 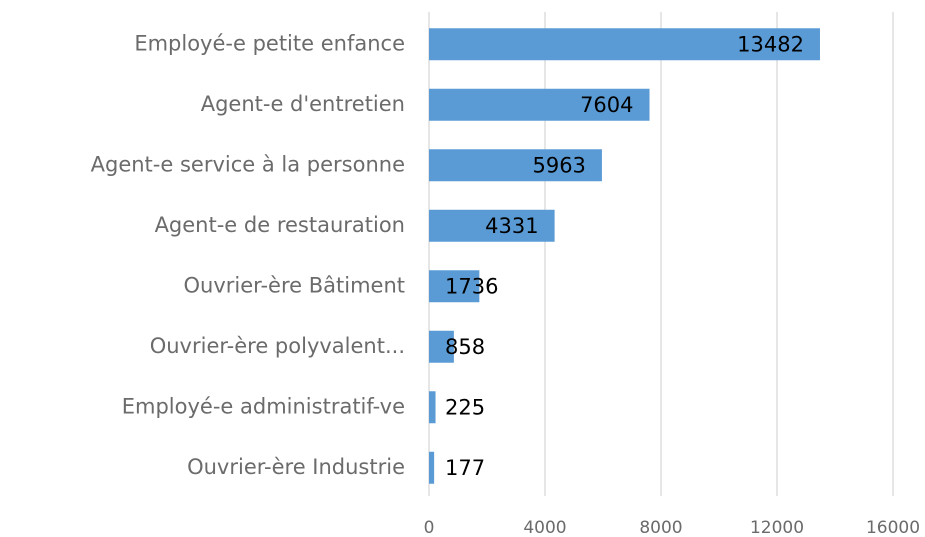 I want to click on value-label: 5963, so click(x=558, y=165).